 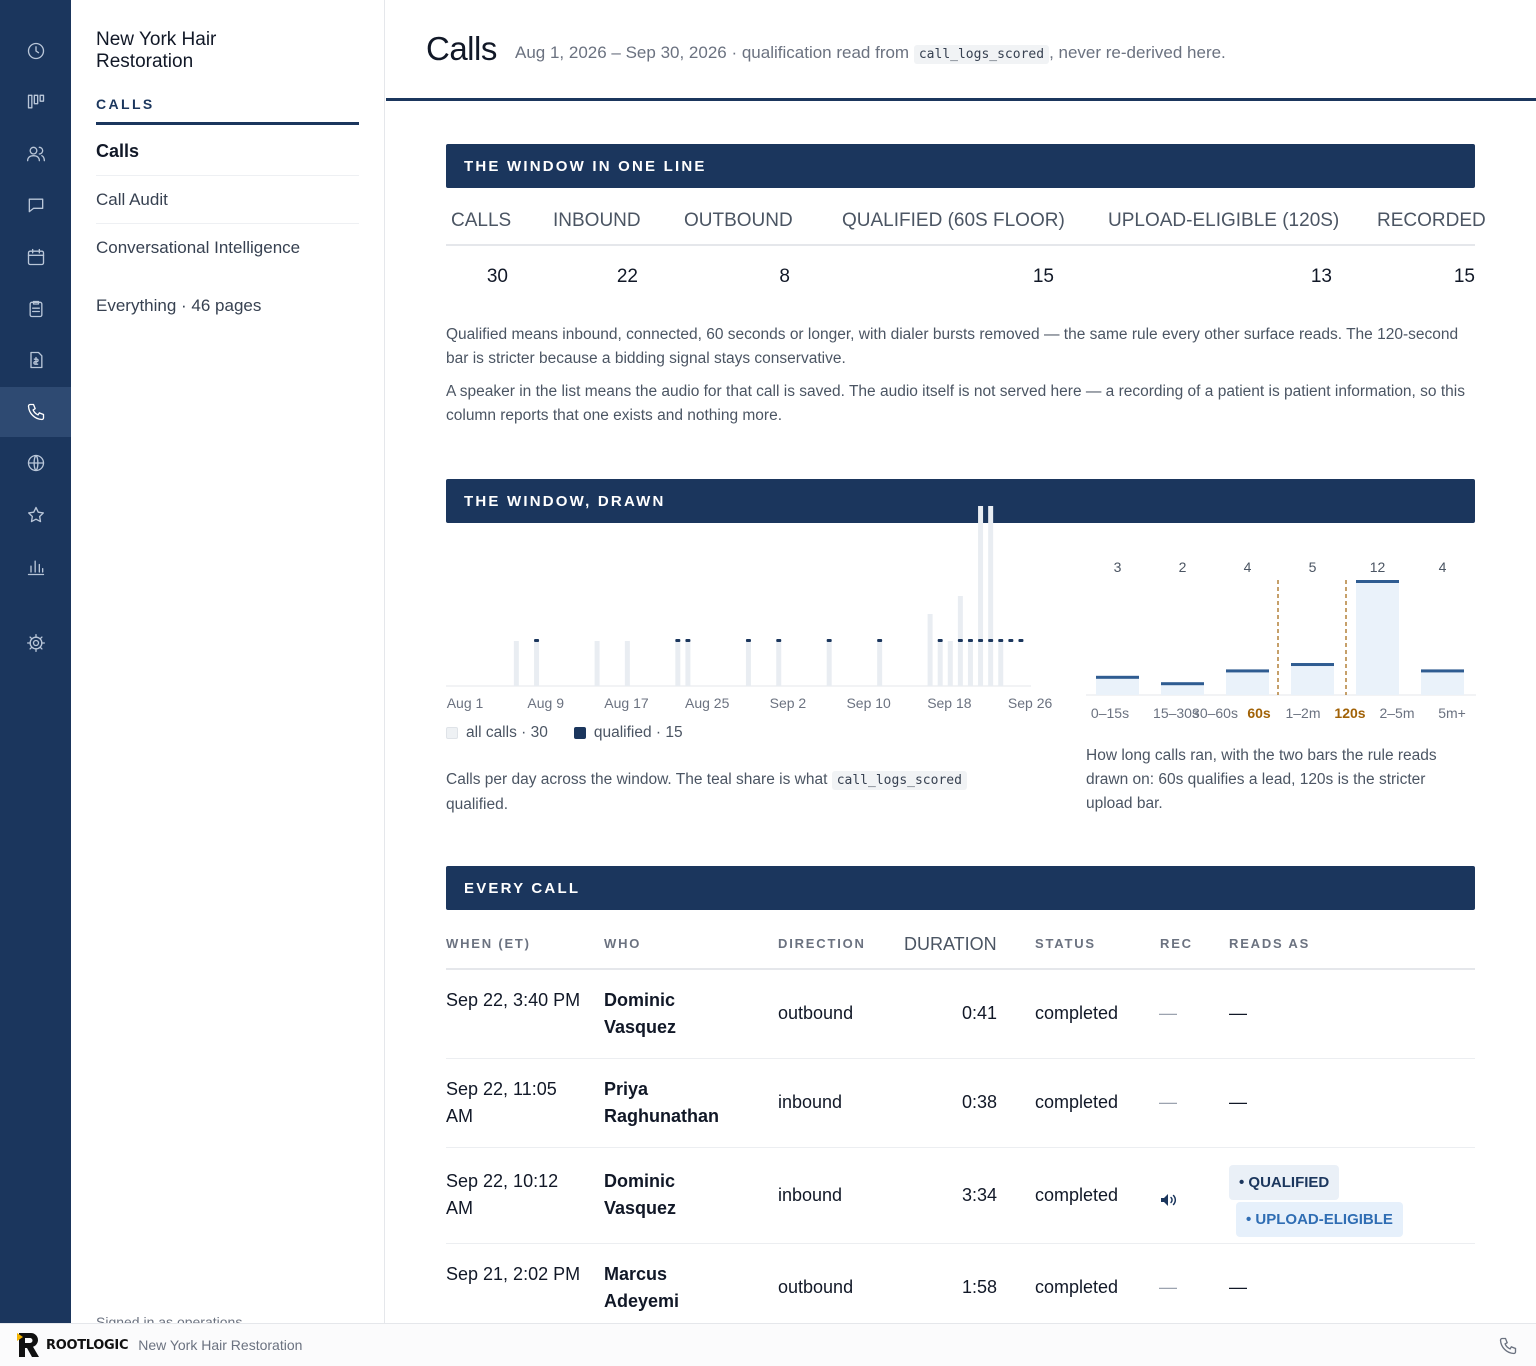 I want to click on chat-icon, so click(x=35, y=205).